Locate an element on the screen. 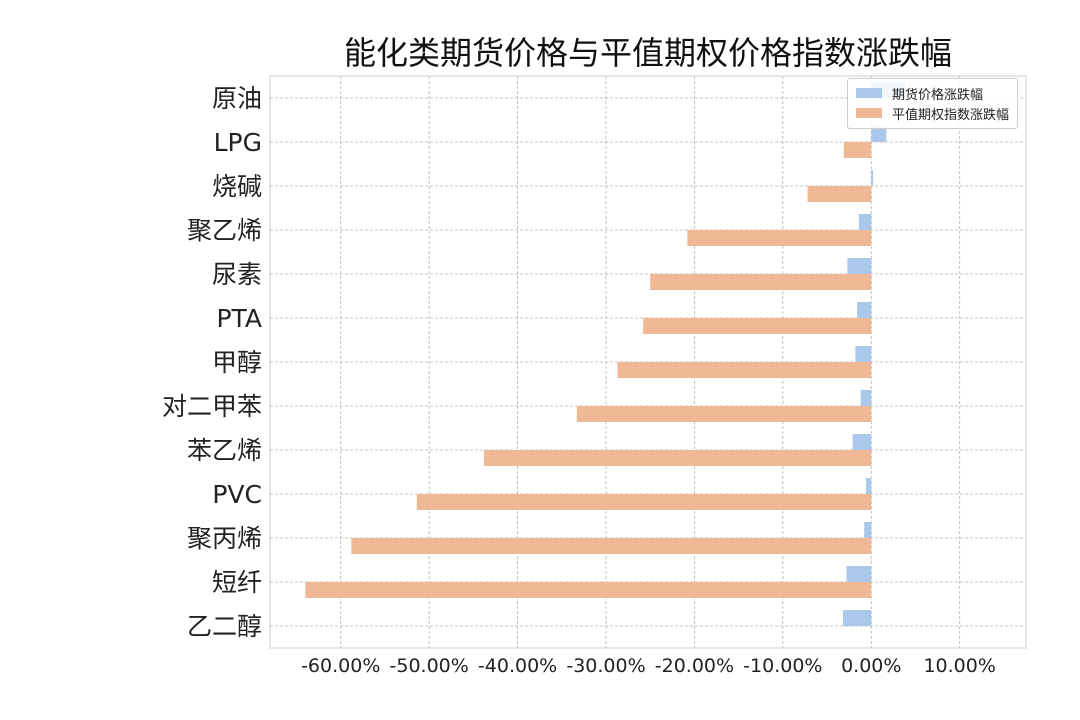 This screenshot has height=720, width=1080. y-tick-label: 聚丙烯 is located at coordinates (224, 538).